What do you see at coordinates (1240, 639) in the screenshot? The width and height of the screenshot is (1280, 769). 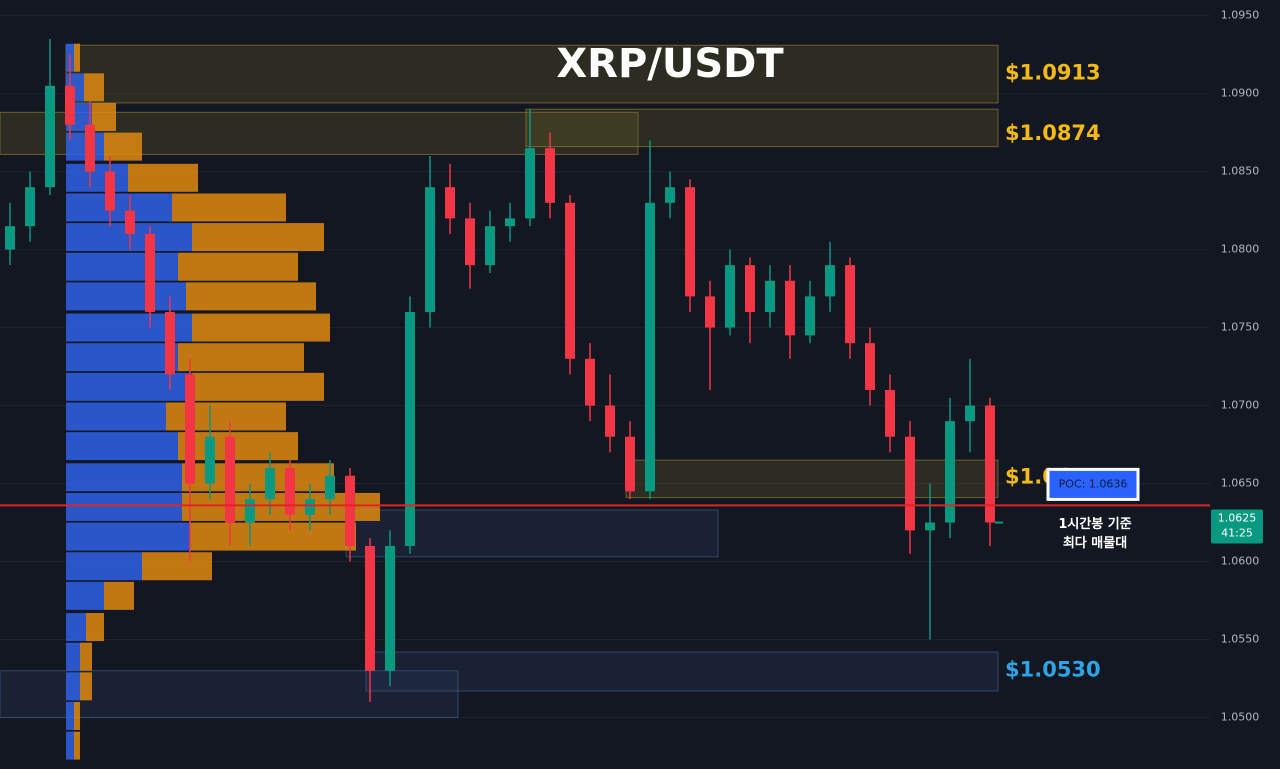 I see `y-tick-label: 1.0550` at bounding box center [1240, 639].